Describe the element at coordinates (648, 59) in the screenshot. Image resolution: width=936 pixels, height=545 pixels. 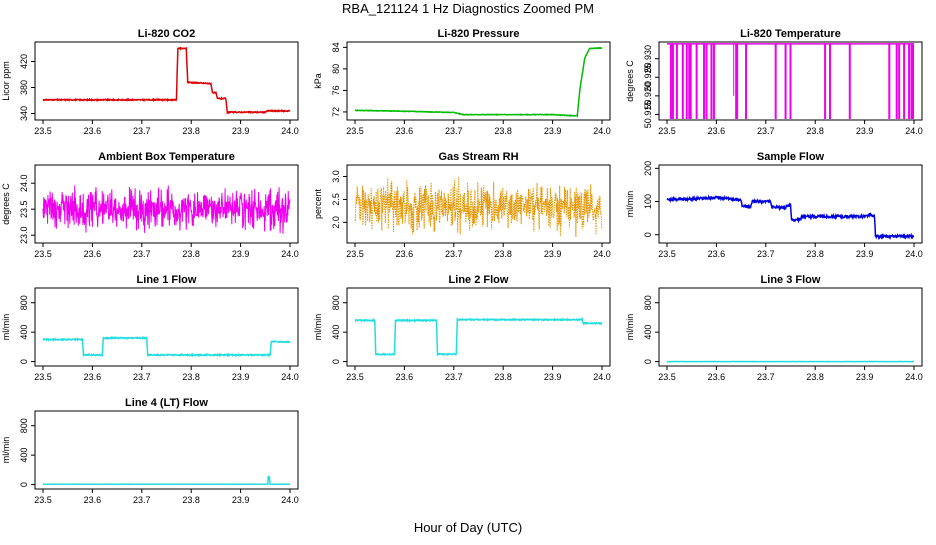
I see `y-tick-label: 50.930` at that location.